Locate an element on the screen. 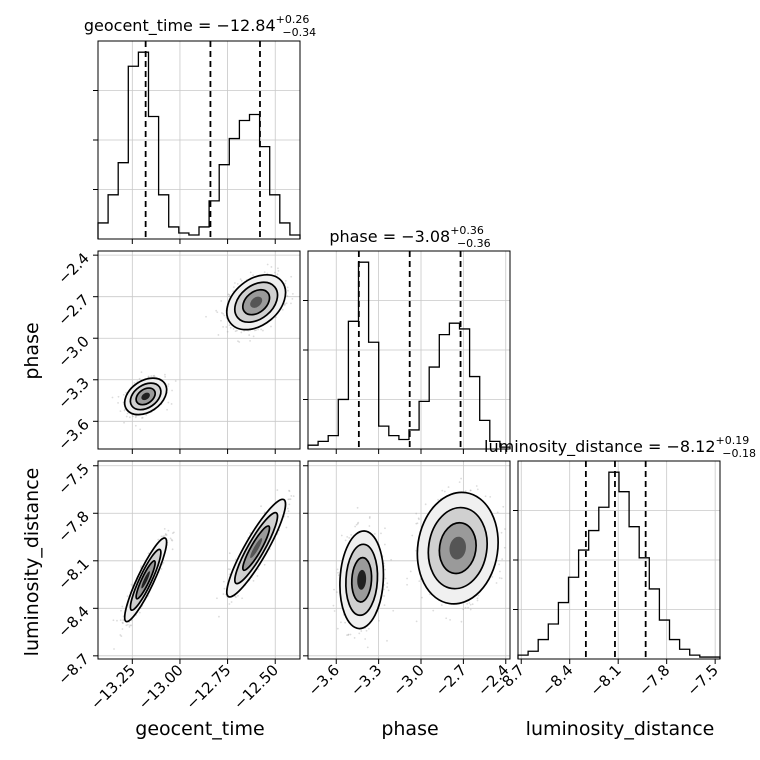  scatter-panel-luminosity-distance-vs-phase: −3.6 −3.3 −3.0 −2.7 −2.4 is located at coordinates (408, 580).